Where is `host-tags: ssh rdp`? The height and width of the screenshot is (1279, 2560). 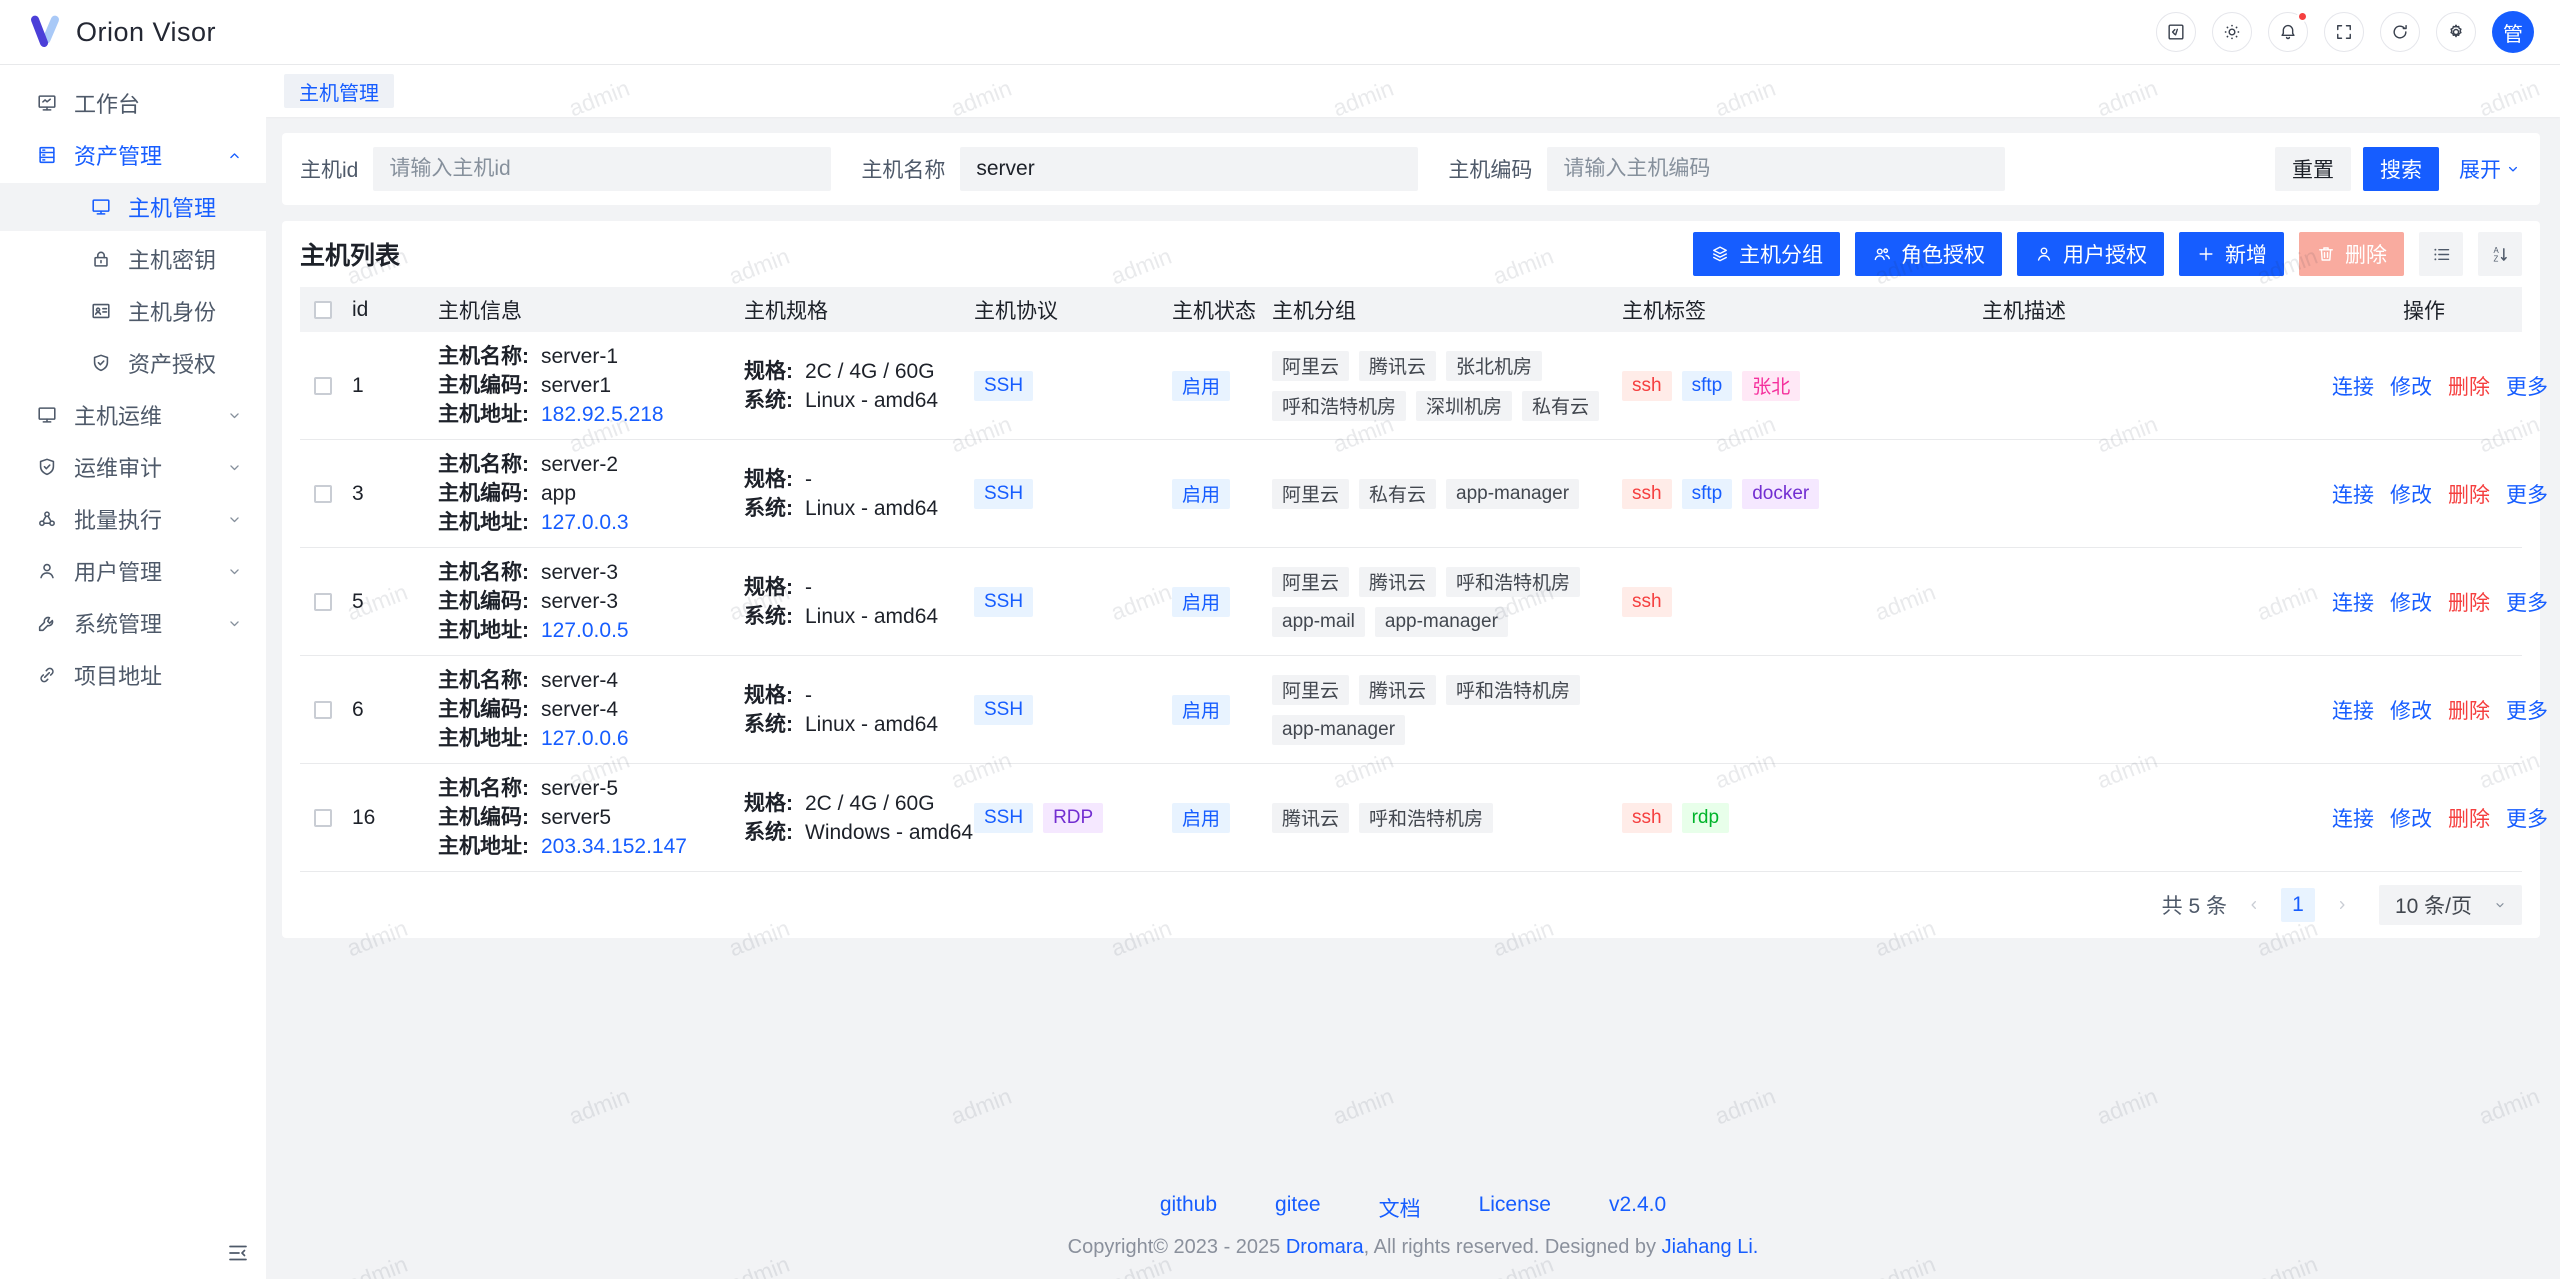 host-tags: ssh rdp is located at coordinates (1802, 817).